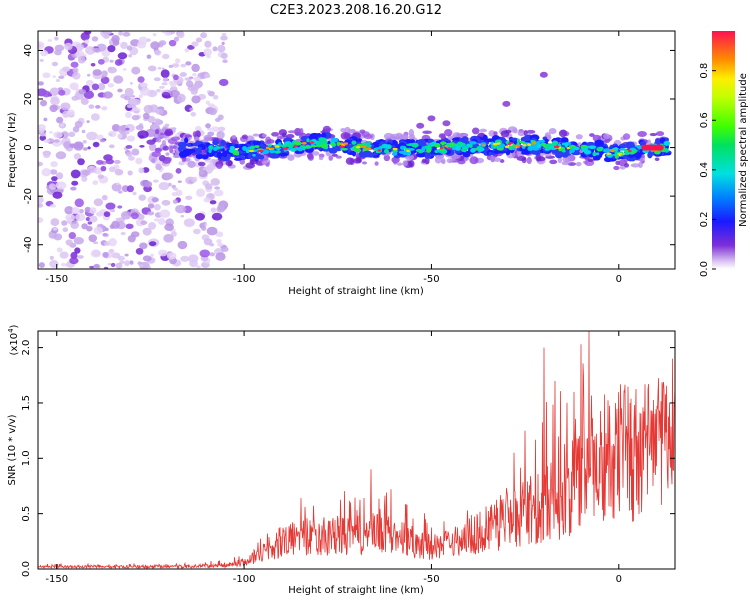 This screenshot has width=750, height=604. Describe the element at coordinates (26, 403) in the screenshot. I see `snr-y-tick-label: 1.5` at that location.